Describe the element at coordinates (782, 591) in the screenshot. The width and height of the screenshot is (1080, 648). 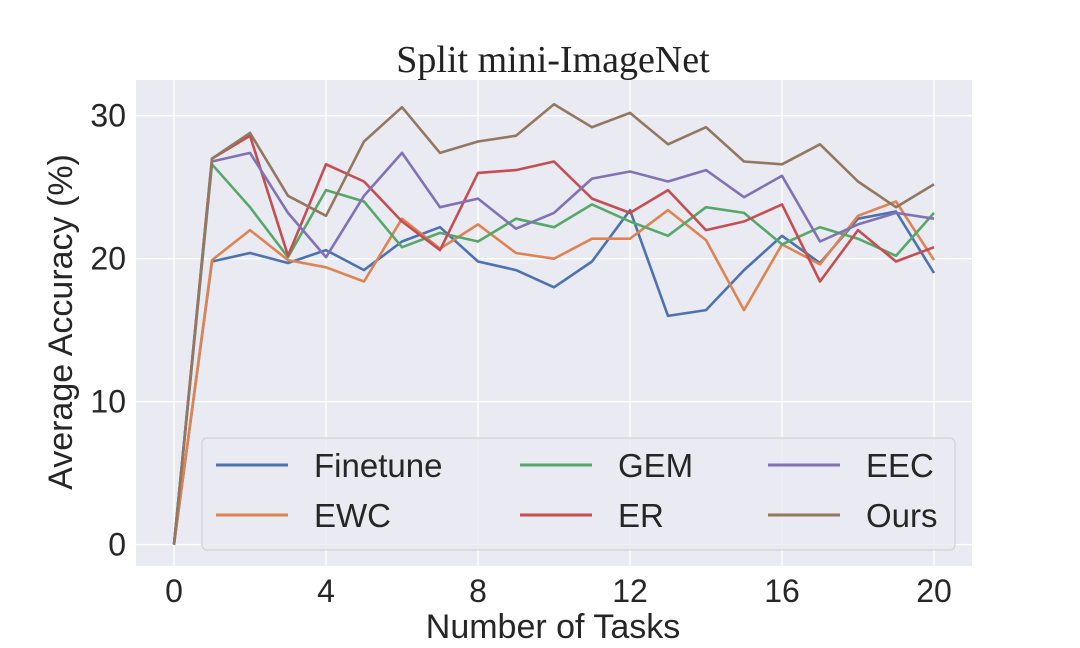
I see `x-tick-label: 16` at that location.